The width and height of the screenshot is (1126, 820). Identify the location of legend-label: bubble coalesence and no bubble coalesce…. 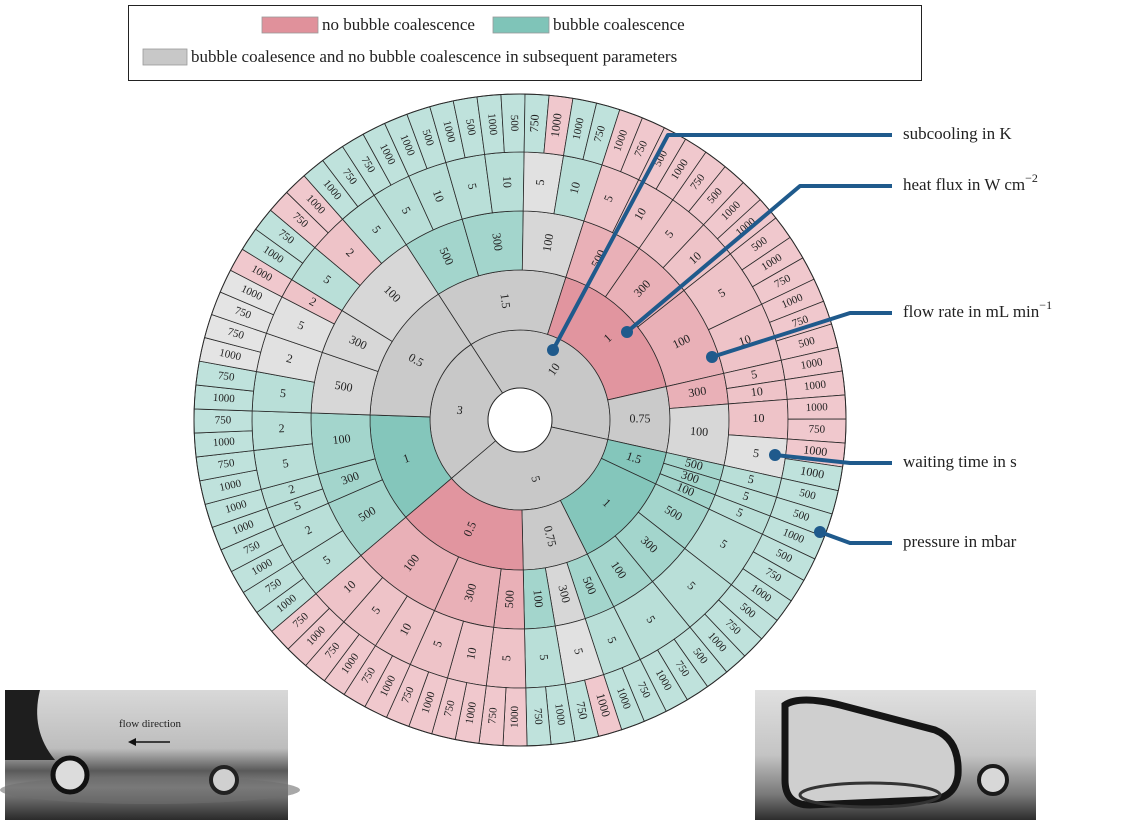
(434, 56).